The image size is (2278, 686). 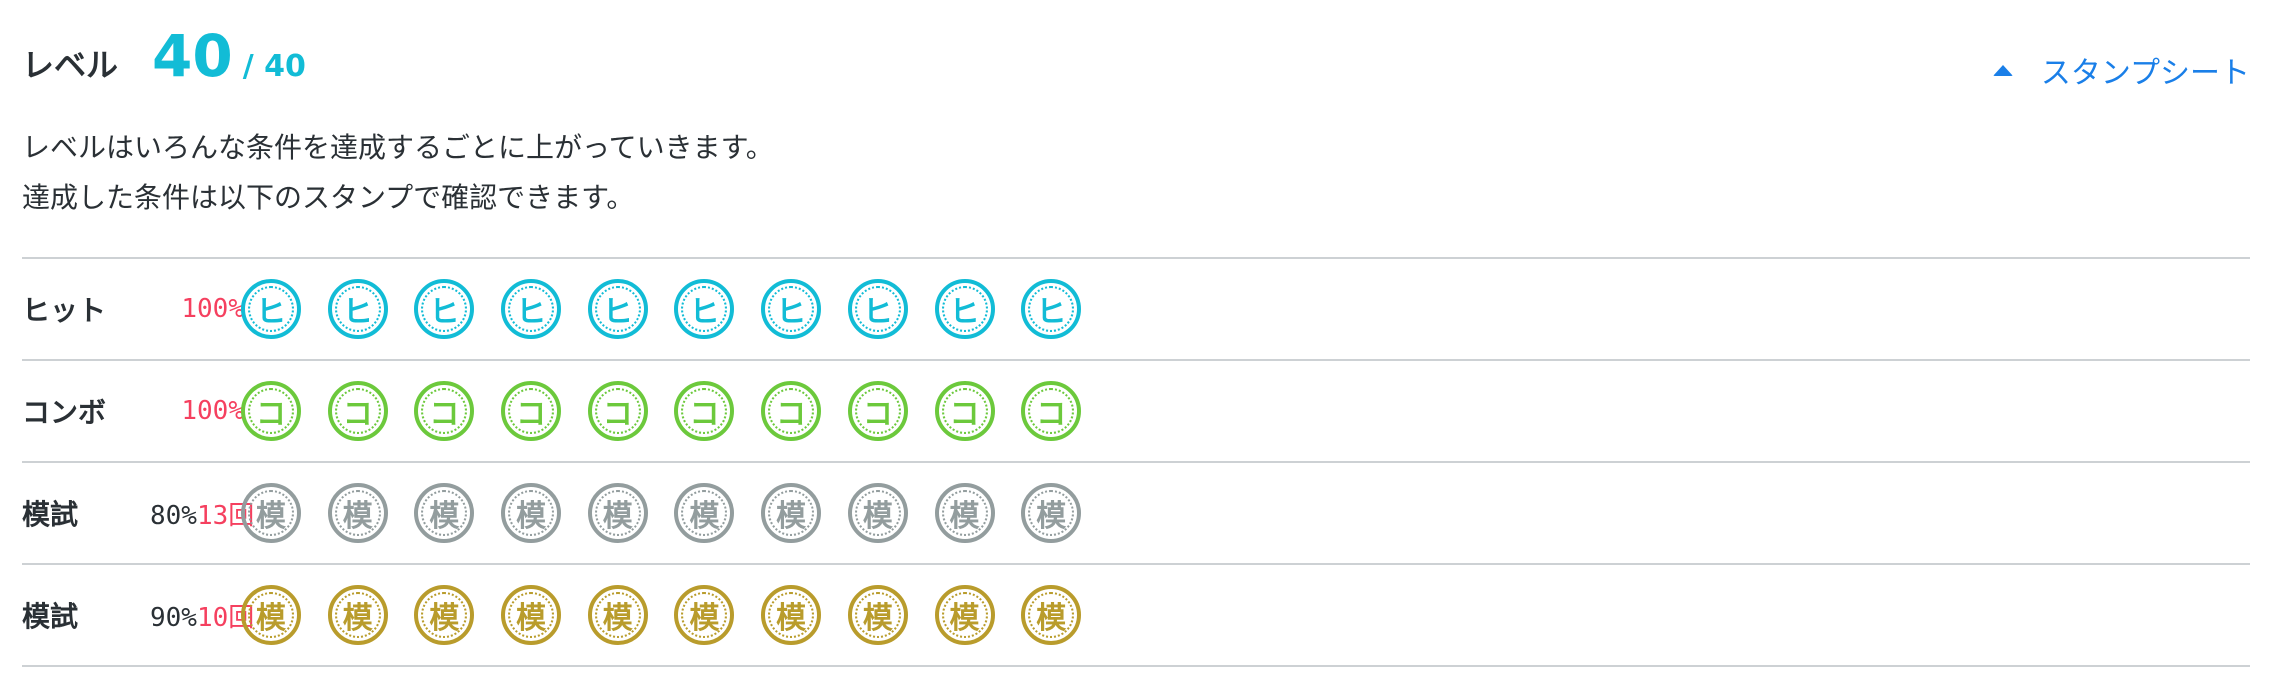 What do you see at coordinates (173, 515) in the screenshot?
I see `row-percent: 80%` at bounding box center [173, 515].